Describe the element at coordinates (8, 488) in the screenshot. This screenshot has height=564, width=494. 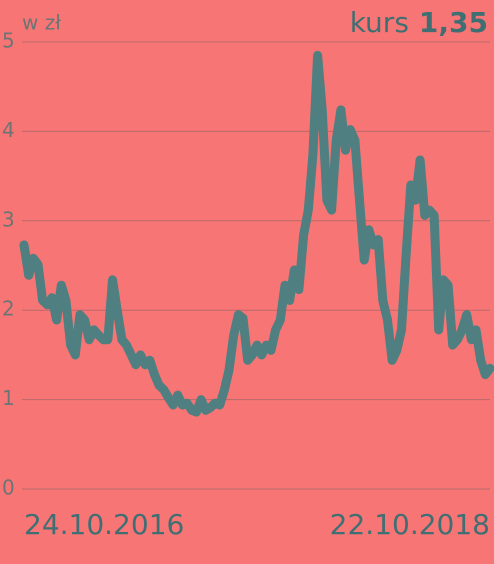
I see `y-tick-label: 0` at that location.